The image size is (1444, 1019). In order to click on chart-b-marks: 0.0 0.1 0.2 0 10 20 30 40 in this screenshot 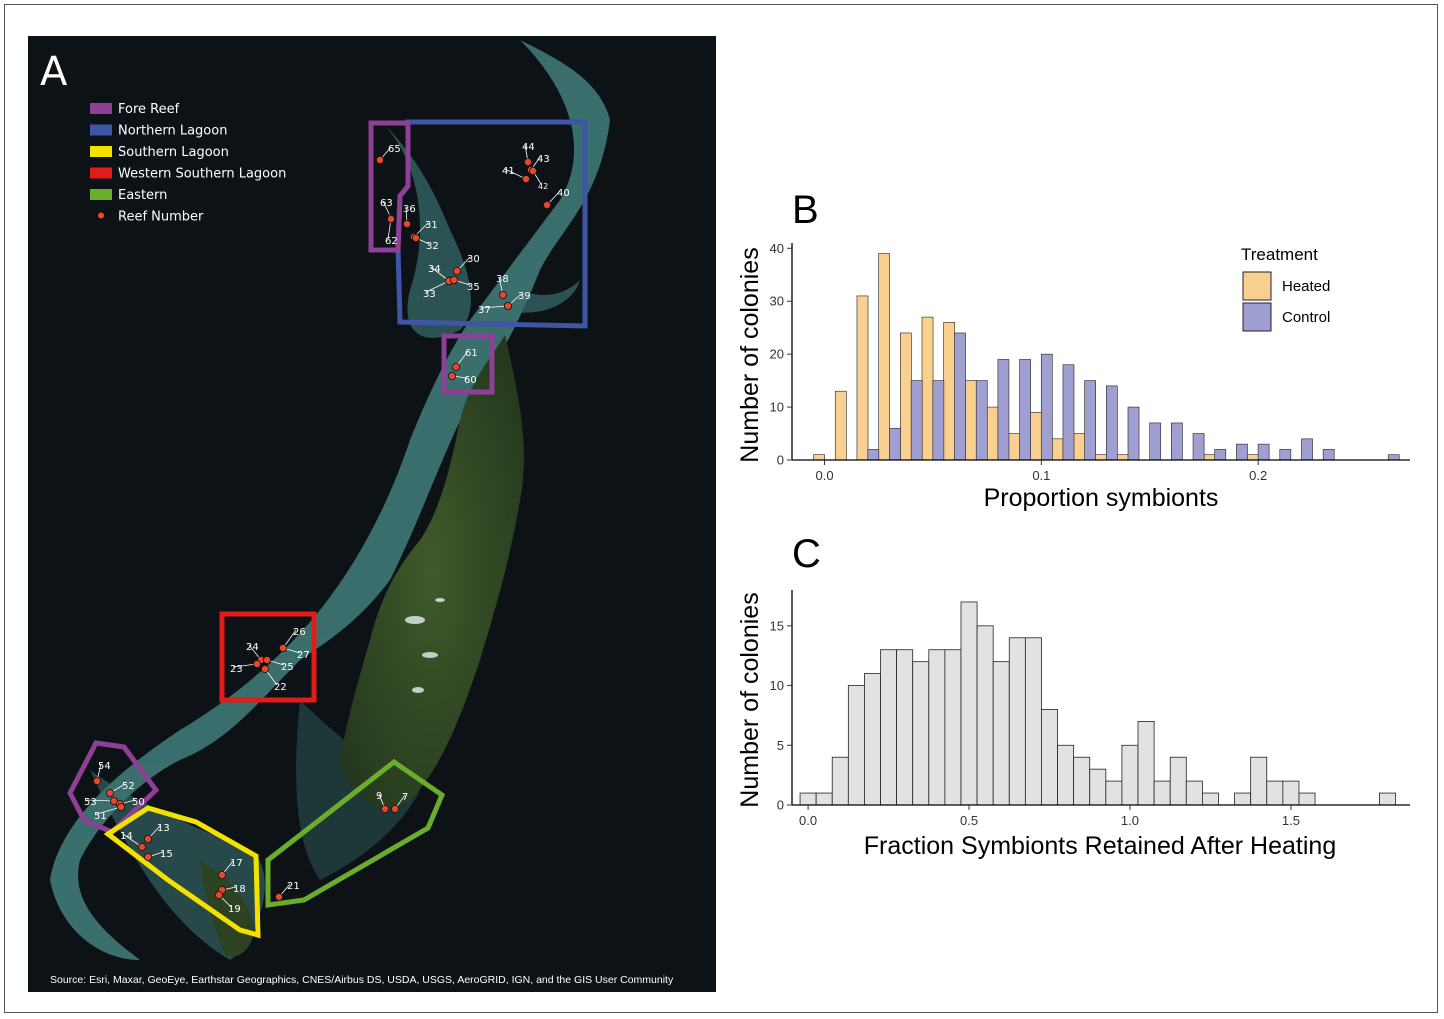, I will do `click(1090, 362)`.